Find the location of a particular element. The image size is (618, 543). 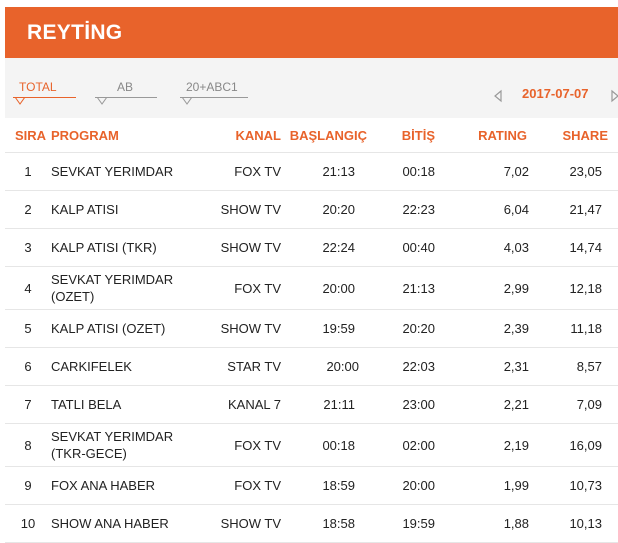

column-header-kanal: KANAL is located at coordinates (246, 135).